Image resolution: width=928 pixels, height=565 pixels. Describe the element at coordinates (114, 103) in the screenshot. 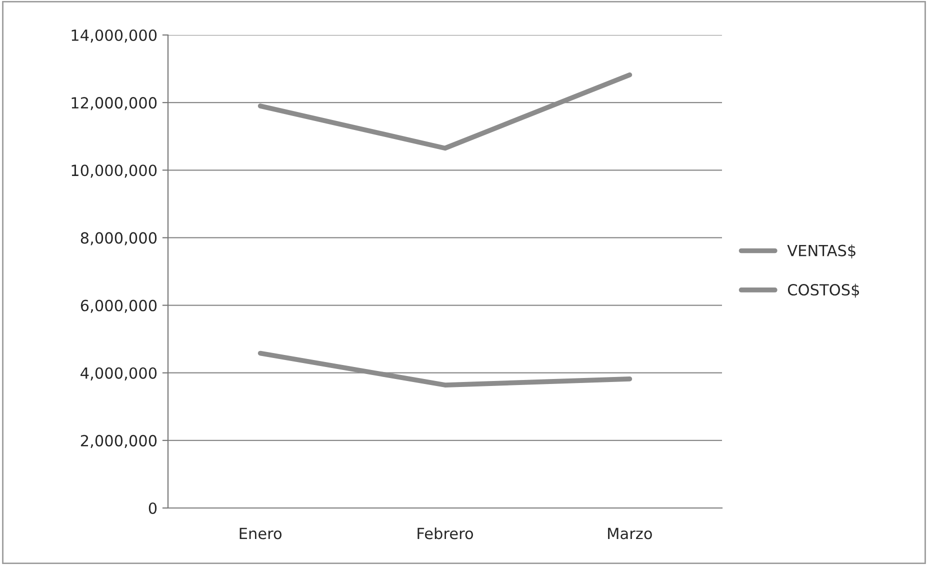

I see `y-tick-label: 12,000,000` at that location.